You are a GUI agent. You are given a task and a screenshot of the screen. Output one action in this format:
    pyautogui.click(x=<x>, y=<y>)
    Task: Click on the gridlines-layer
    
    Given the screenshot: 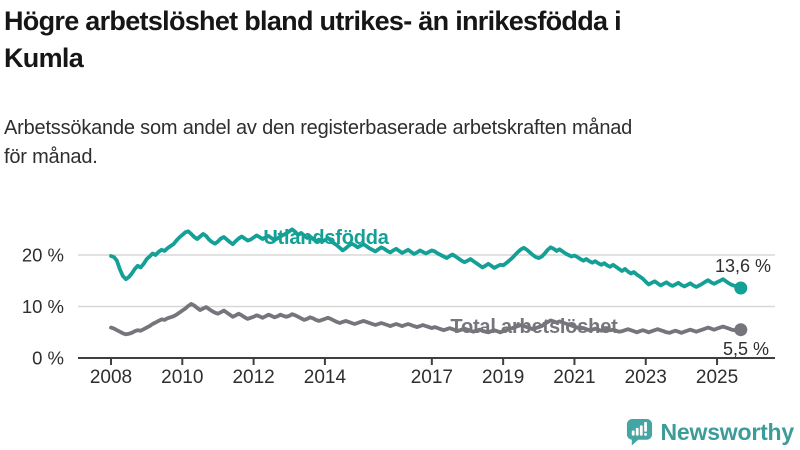 What is the action you would take?
    pyautogui.click(x=426, y=281)
    